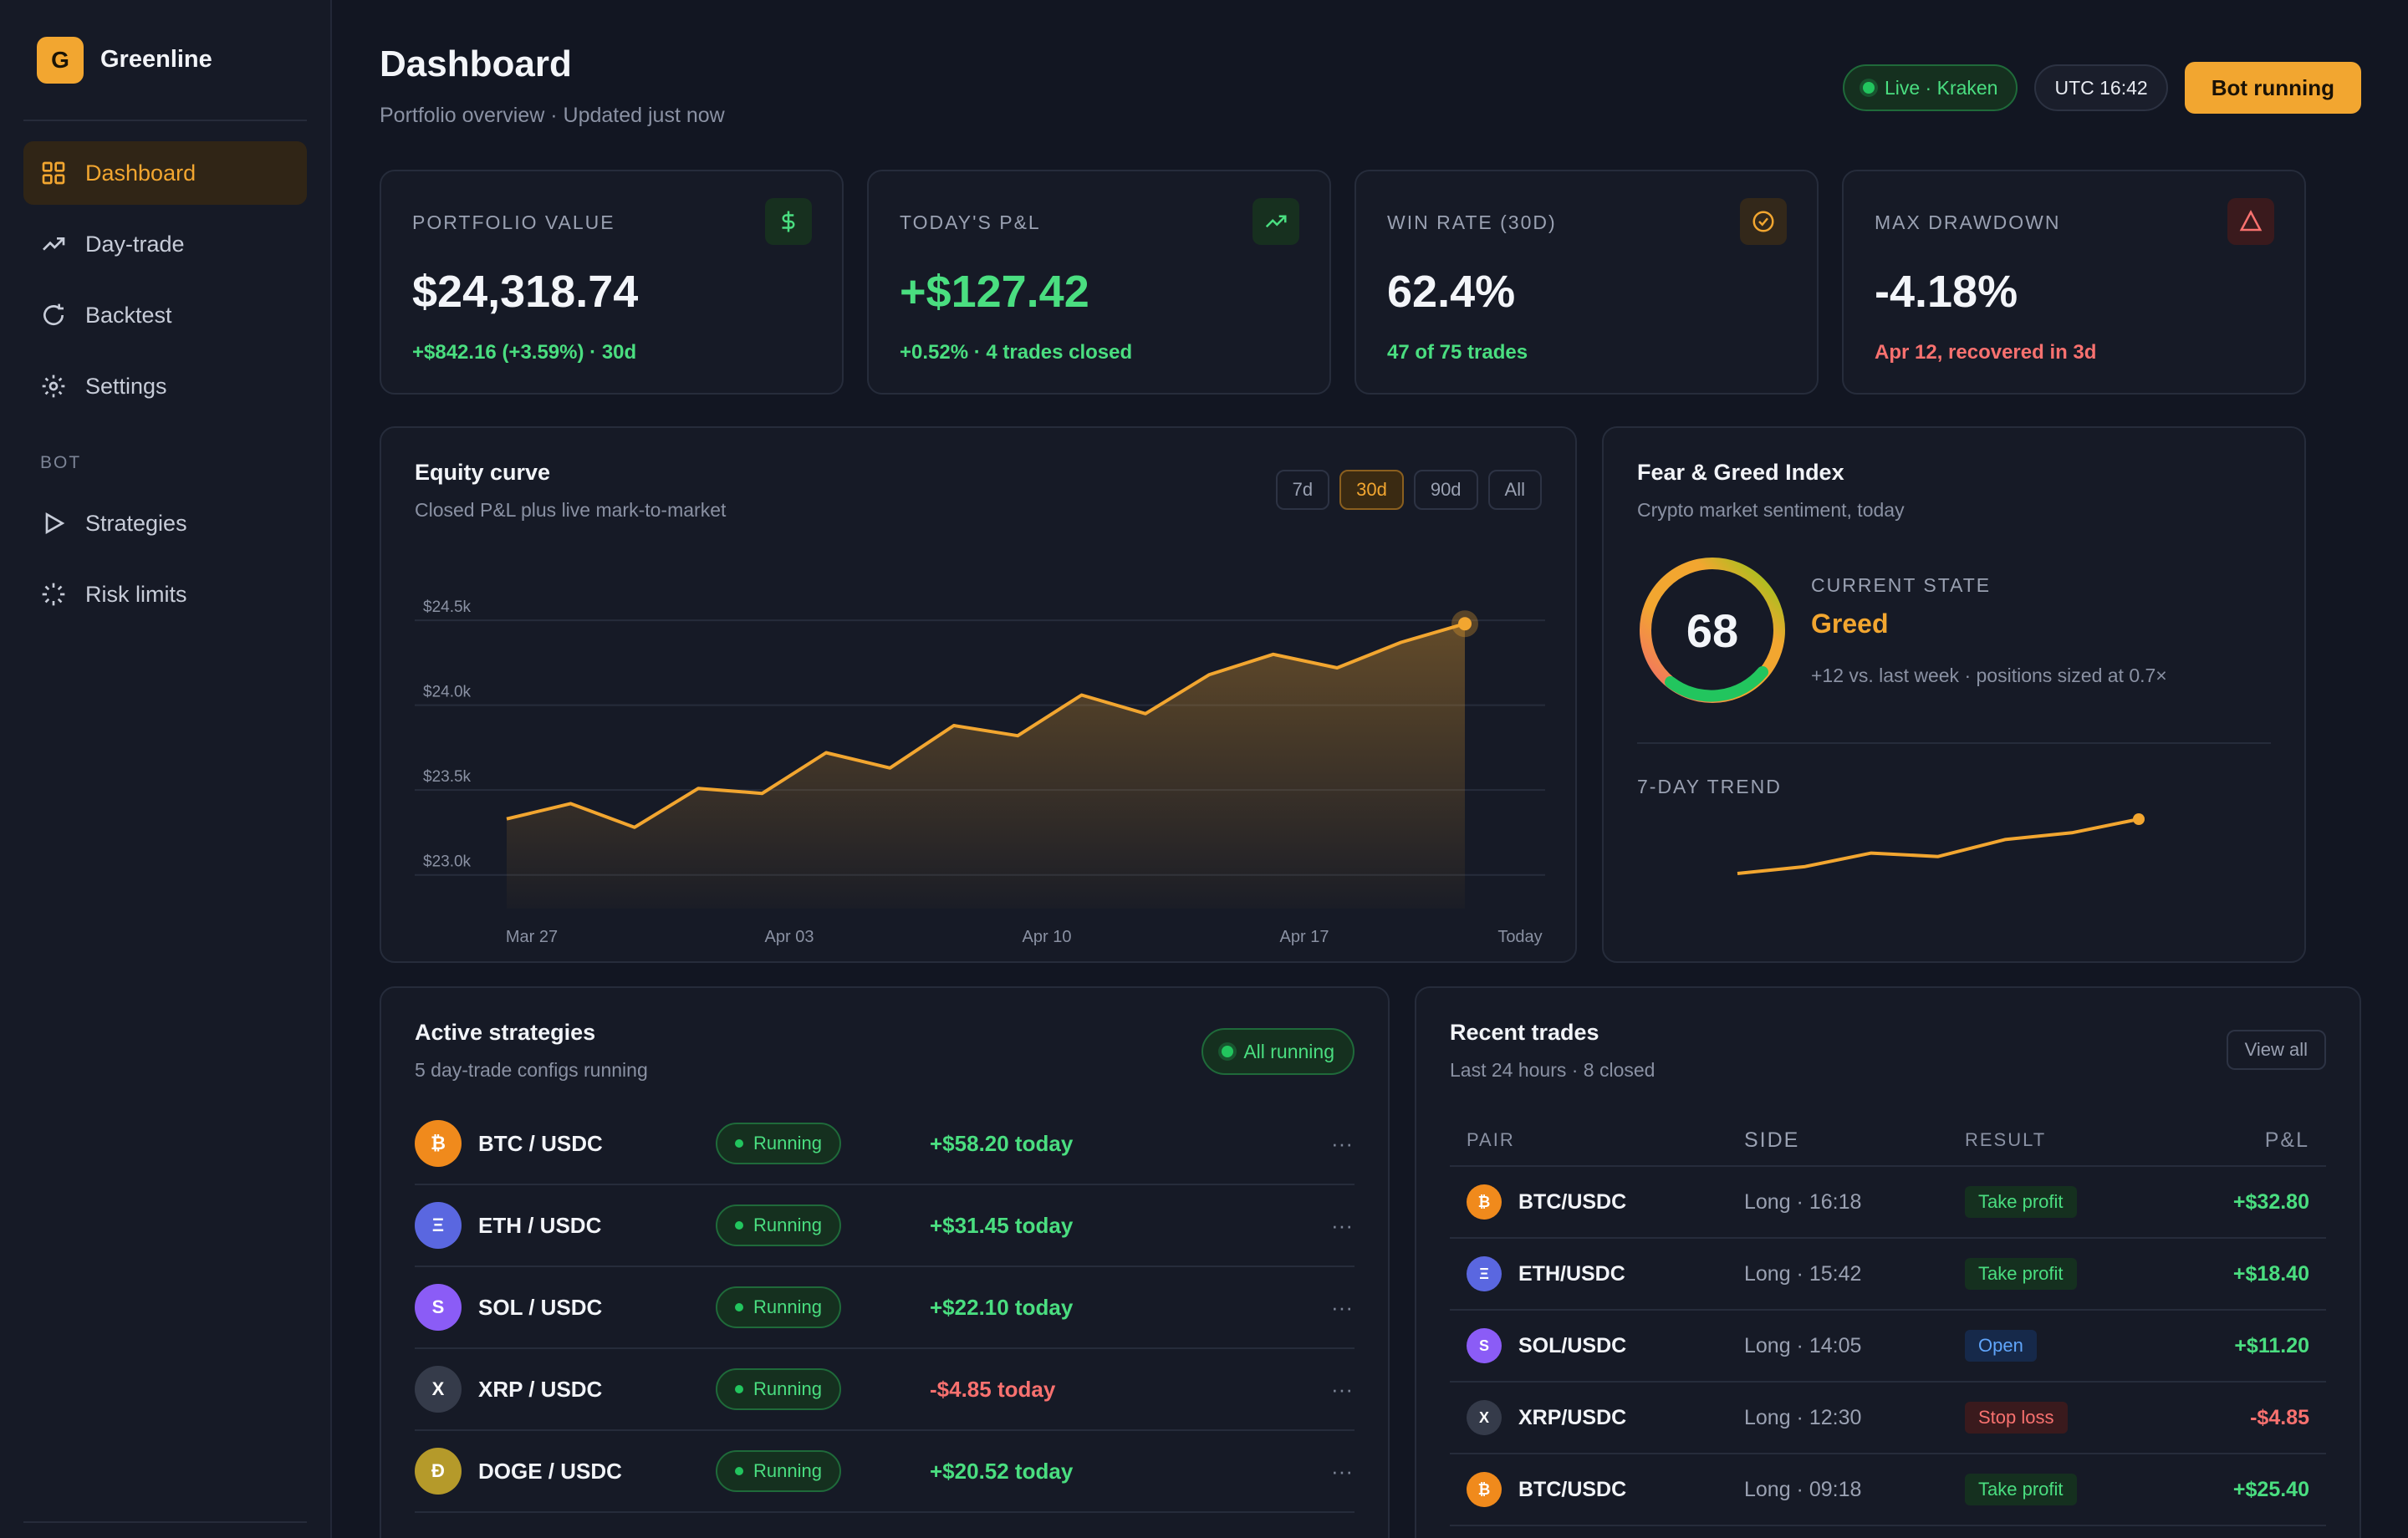  What do you see at coordinates (1572, 1202) in the screenshot?
I see `trade-pair: BTC/USDC` at bounding box center [1572, 1202].